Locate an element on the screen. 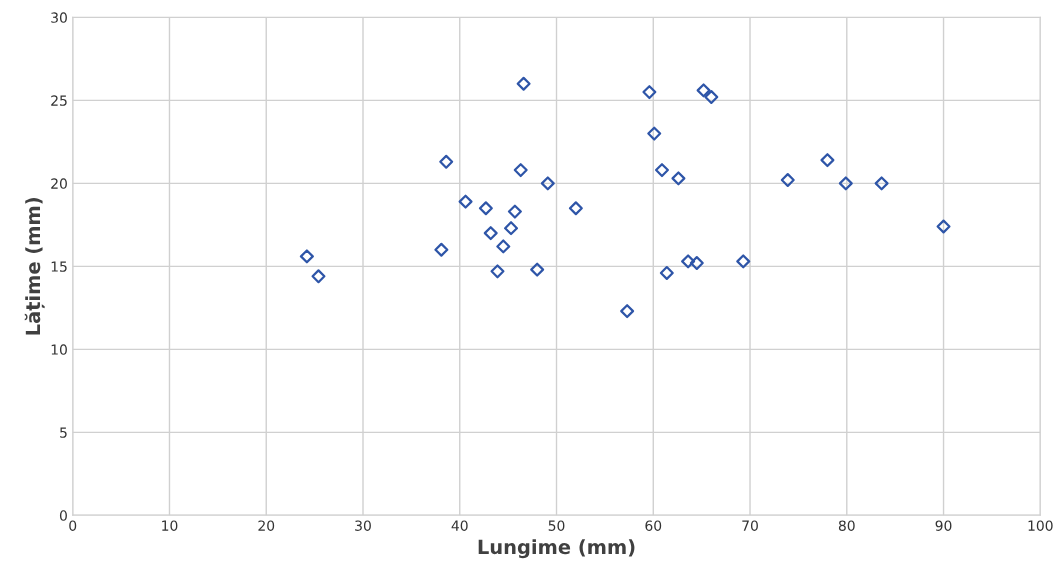 This screenshot has width=1054, height=579. x-tick-label: 0 is located at coordinates (73, 525).